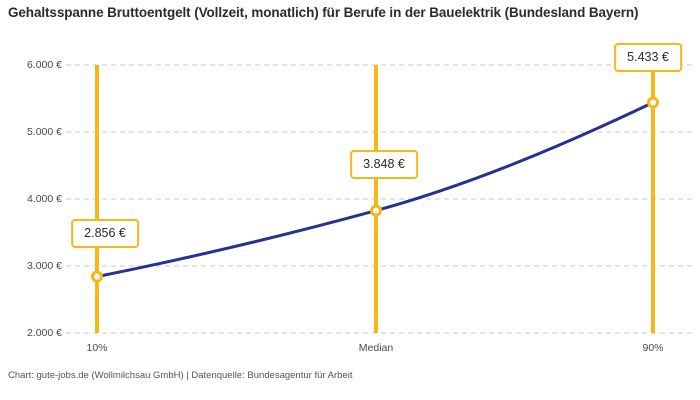  I want to click on y-tick-label-6000: 6.000 €, so click(44, 65).